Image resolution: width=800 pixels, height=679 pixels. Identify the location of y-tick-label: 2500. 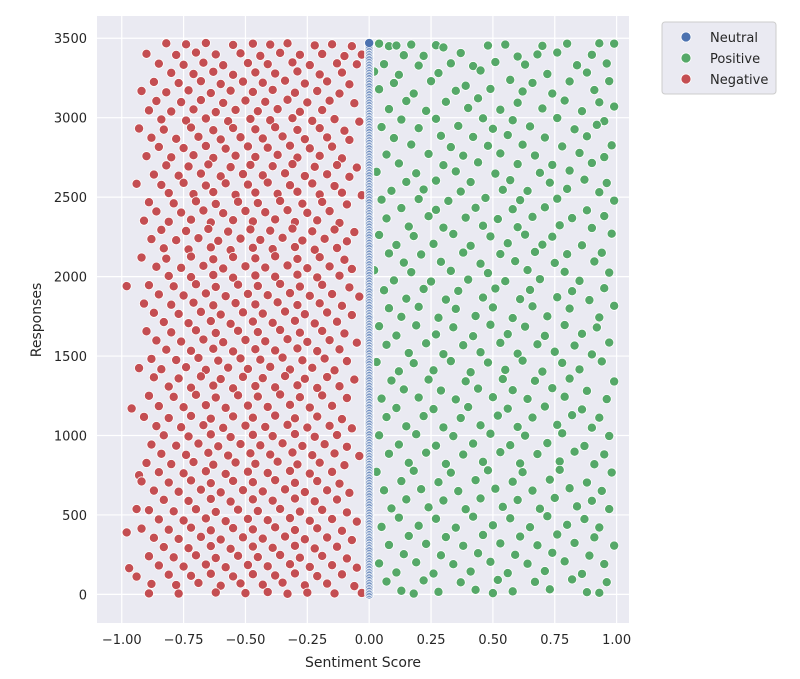
(70, 198).